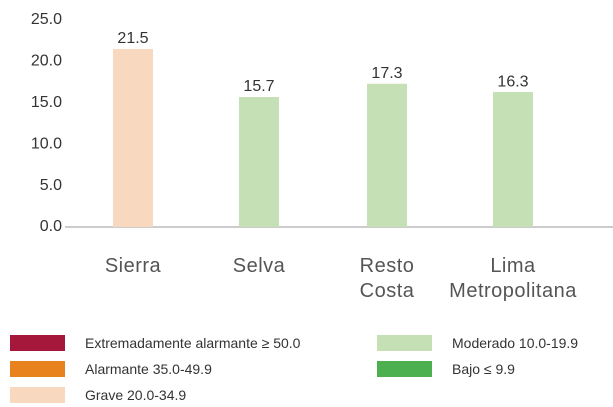  I want to click on y-tick-label: 25.0, so click(46, 19).